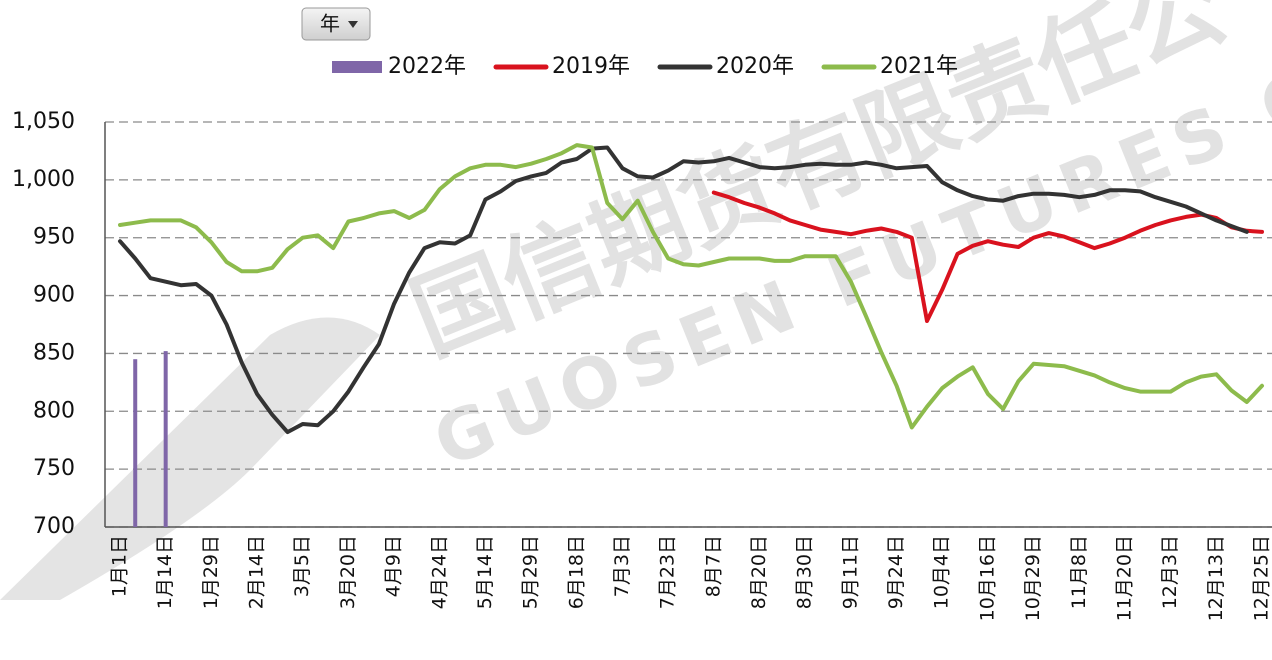  I want to click on x-tick-label: 12月25日, so click(1261, 578).